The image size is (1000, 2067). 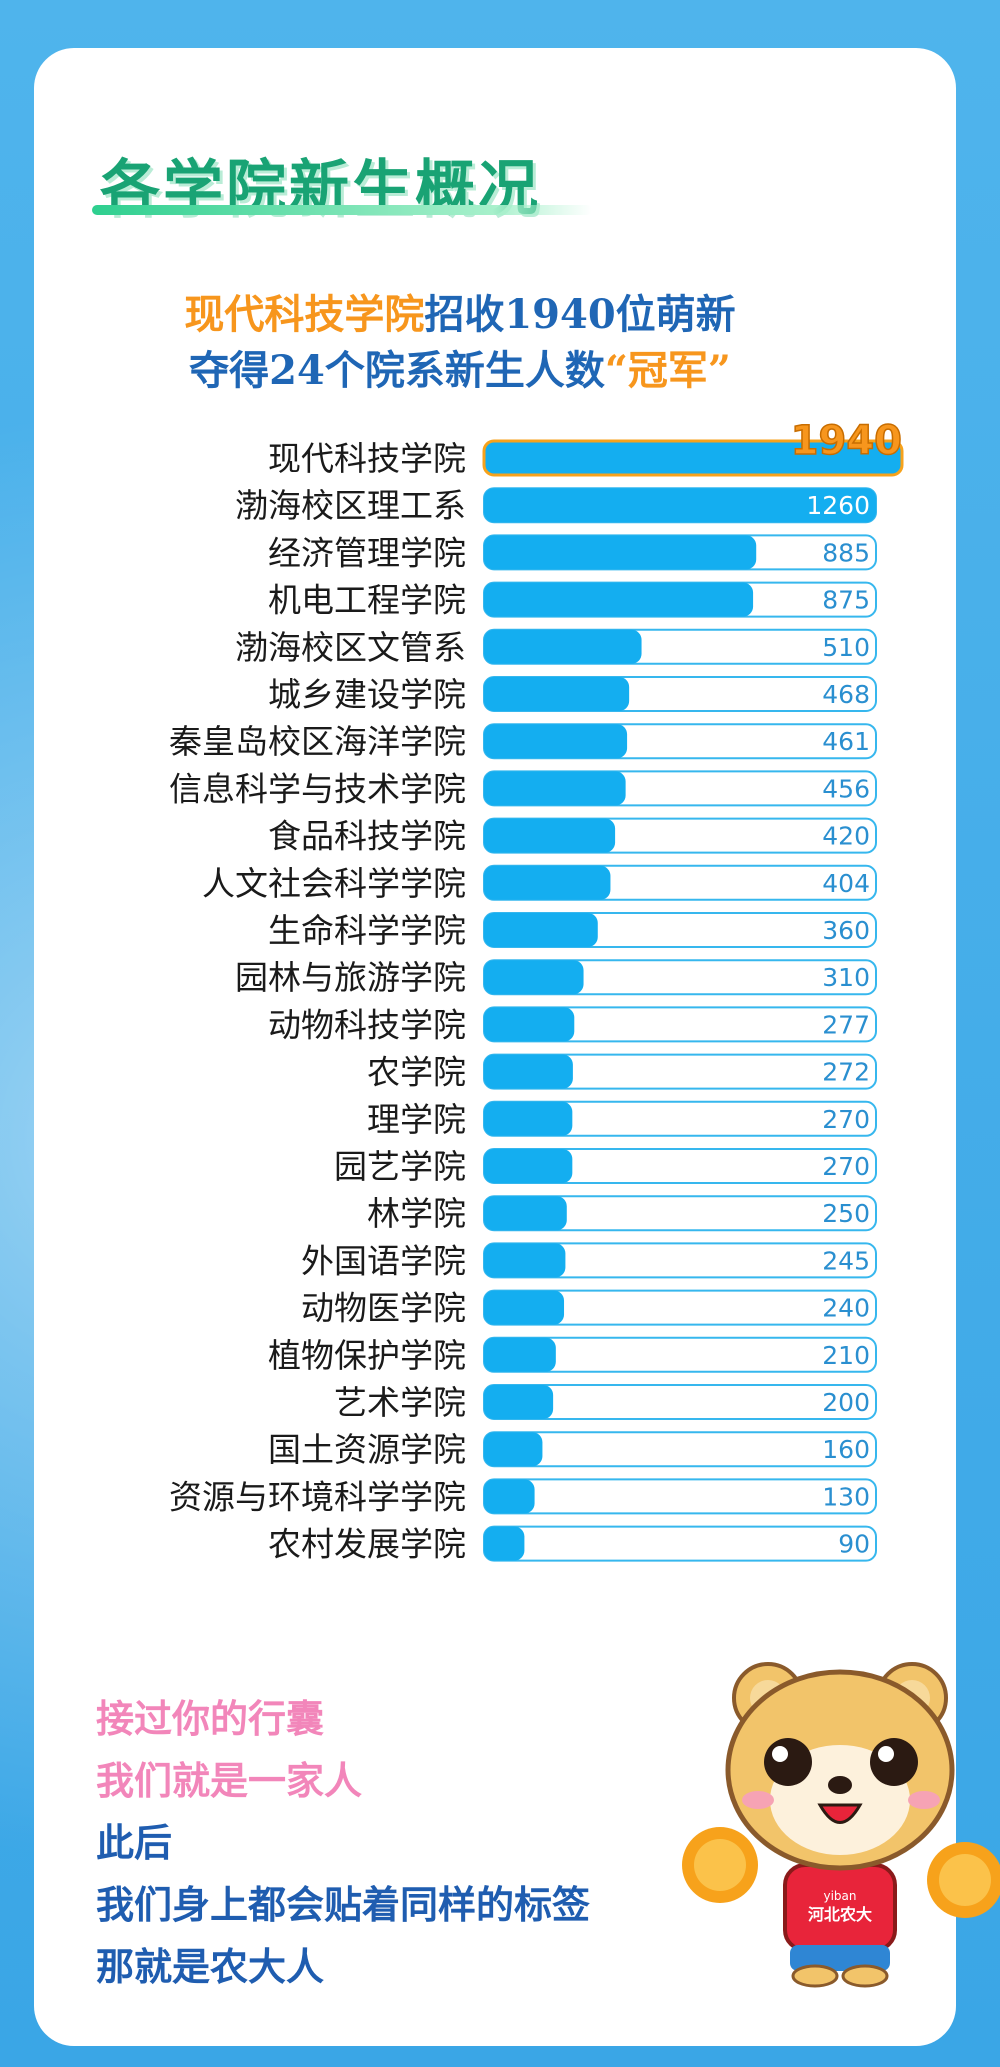 I want to click on value-label: 885, so click(x=846, y=552).